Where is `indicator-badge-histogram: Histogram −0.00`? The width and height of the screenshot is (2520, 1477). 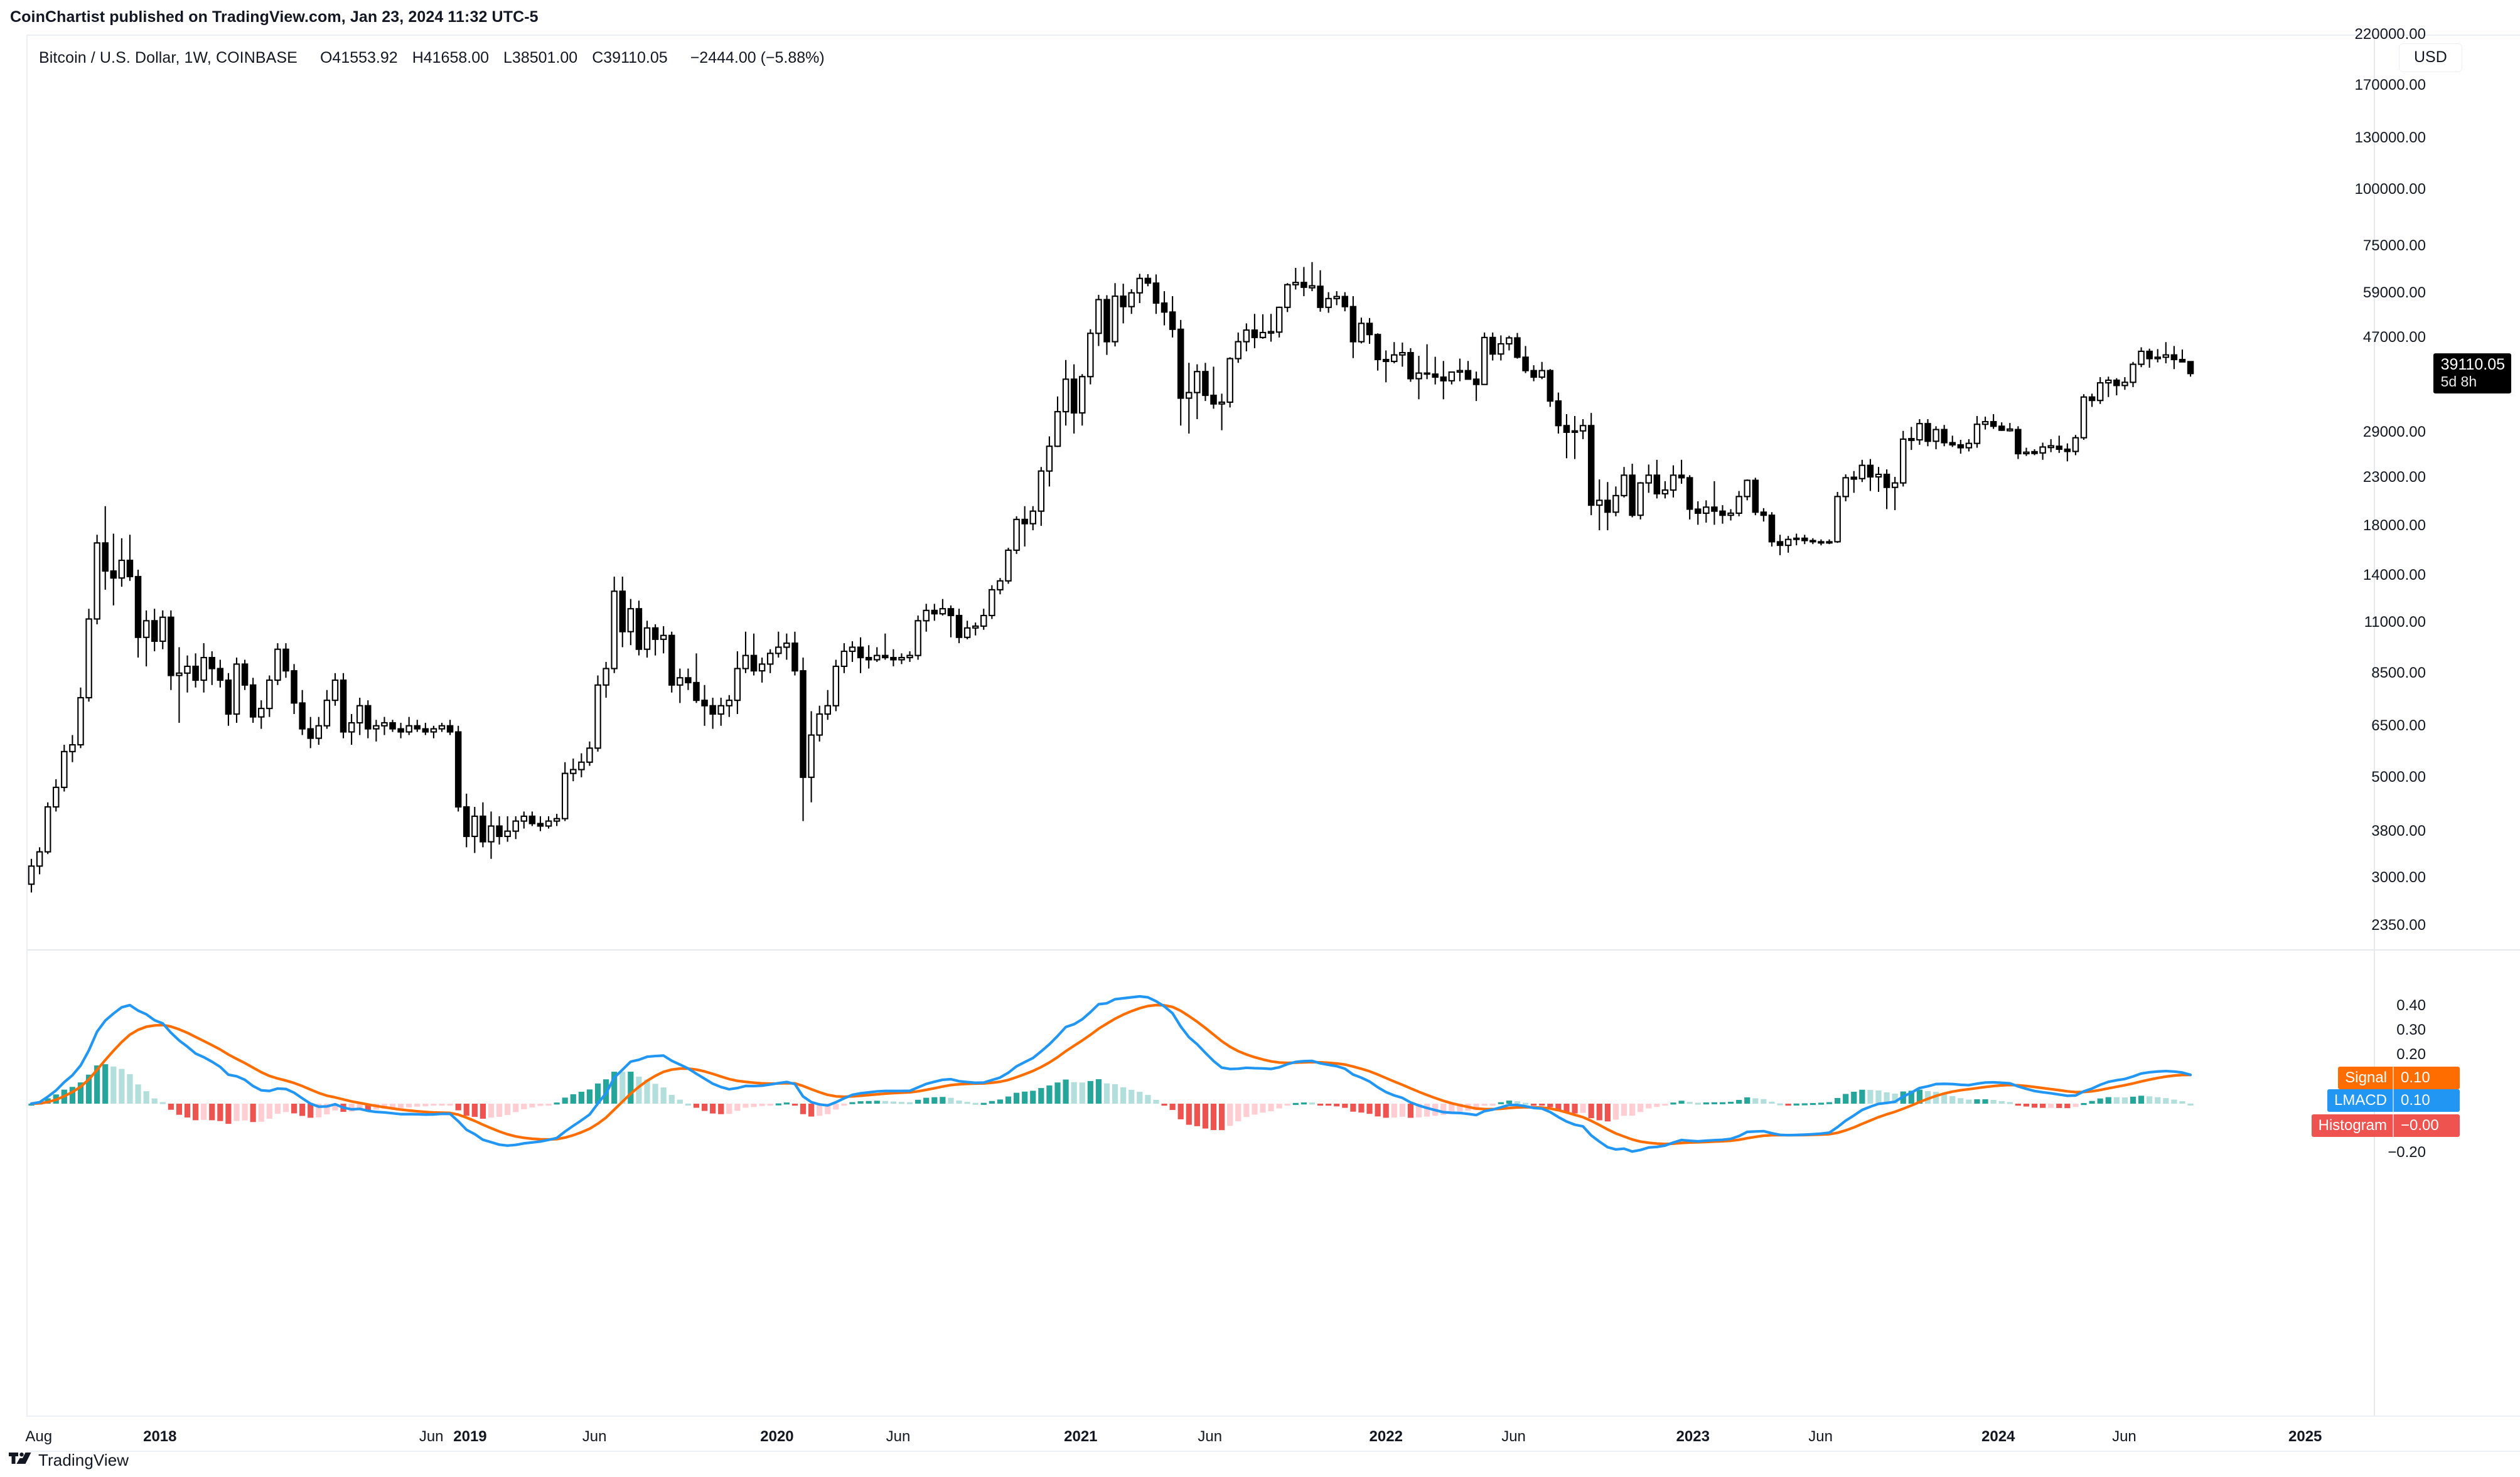
indicator-badge-histogram: Histogram −0.00 is located at coordinates (2385, 1125).